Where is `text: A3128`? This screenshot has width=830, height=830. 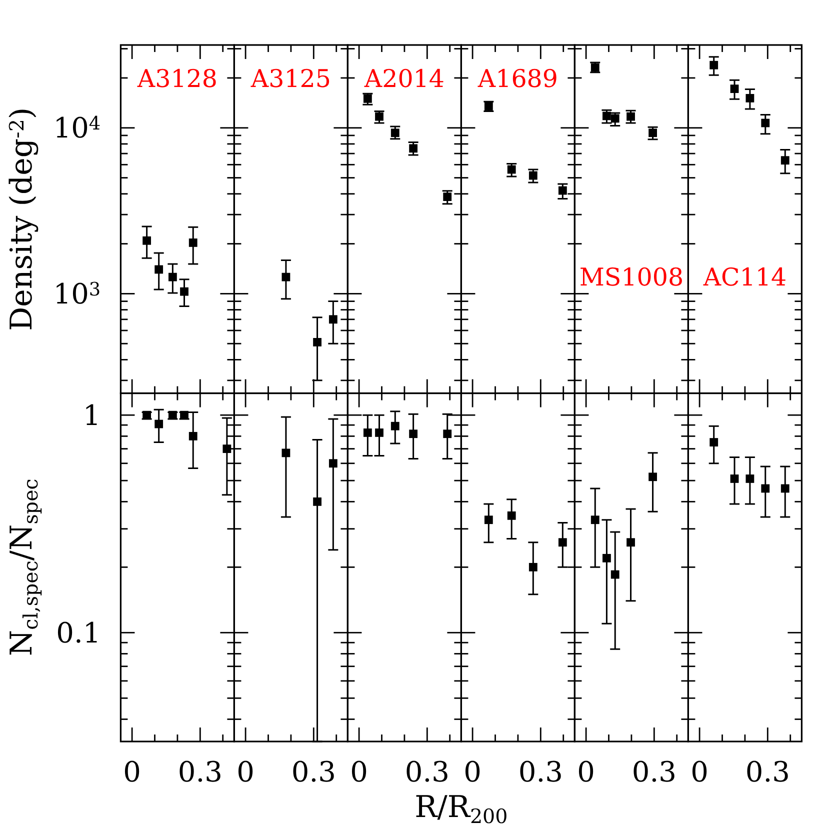
text: A3128 is located at coordinates (177, 78).